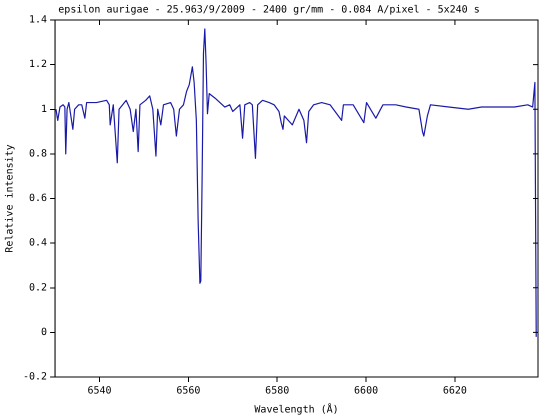  What do you see at coordinates (296, 409) in the screenshot?
I see `x-axis-title: Wavelength (Å)` at bounding box center [296, 409].